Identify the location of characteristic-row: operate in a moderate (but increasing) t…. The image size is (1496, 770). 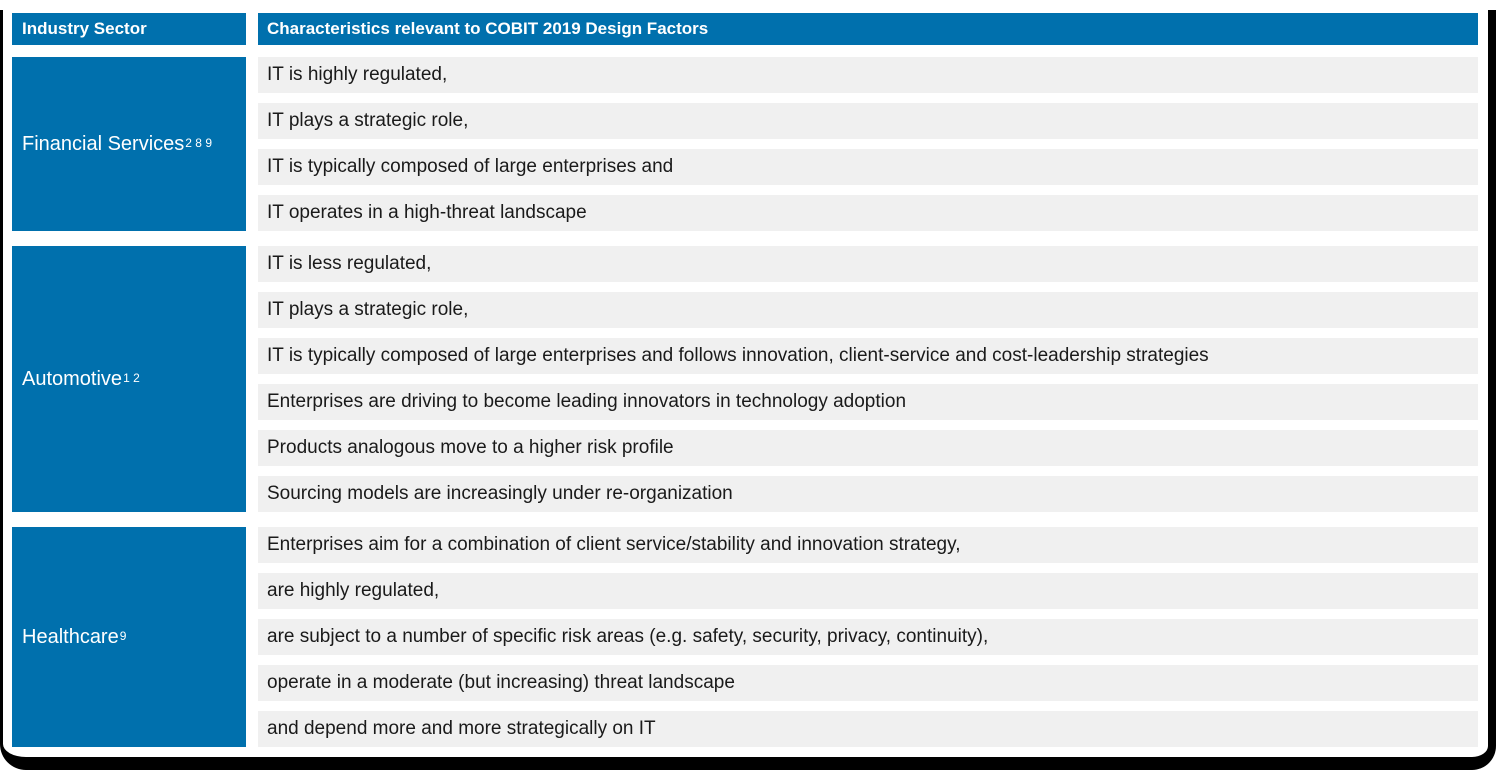
(868, 683).